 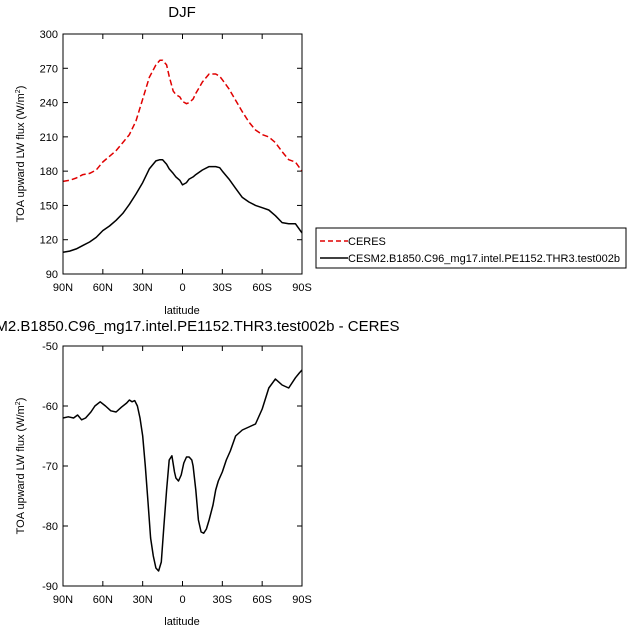 I want to click on top-x-axis-label: latitude, so click(x=181, y=311).